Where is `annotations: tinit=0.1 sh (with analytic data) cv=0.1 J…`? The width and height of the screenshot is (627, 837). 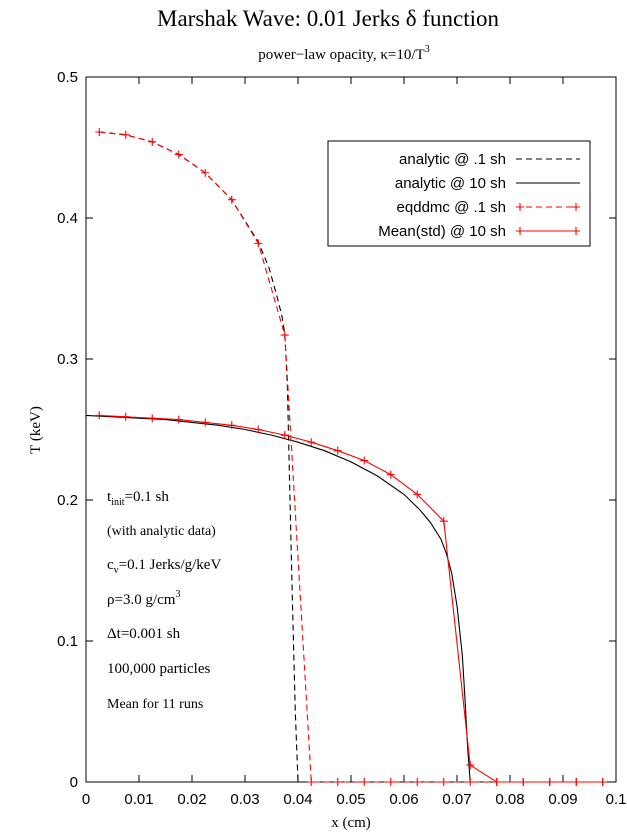 annotations: tinit=0.1 sh (with analytic data) cv=0.1 J… is located at coordinates (164, 600).